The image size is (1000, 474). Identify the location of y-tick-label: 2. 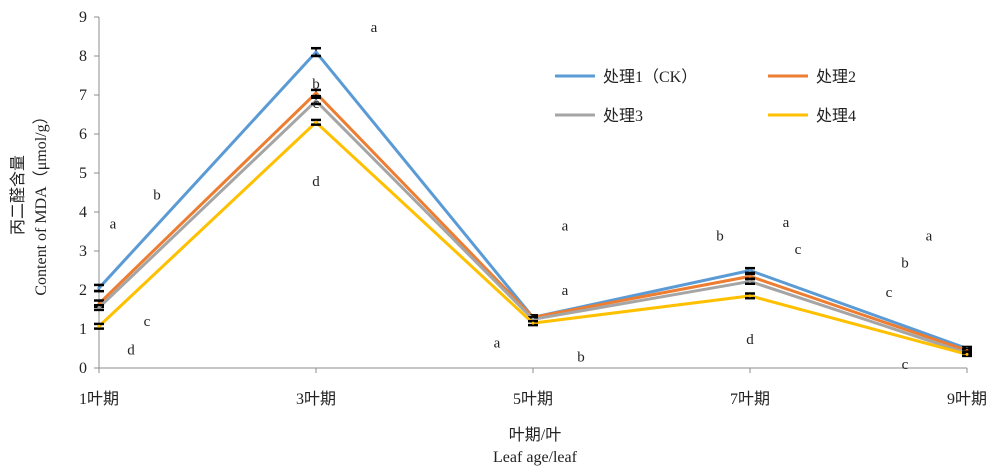
(83, 290).